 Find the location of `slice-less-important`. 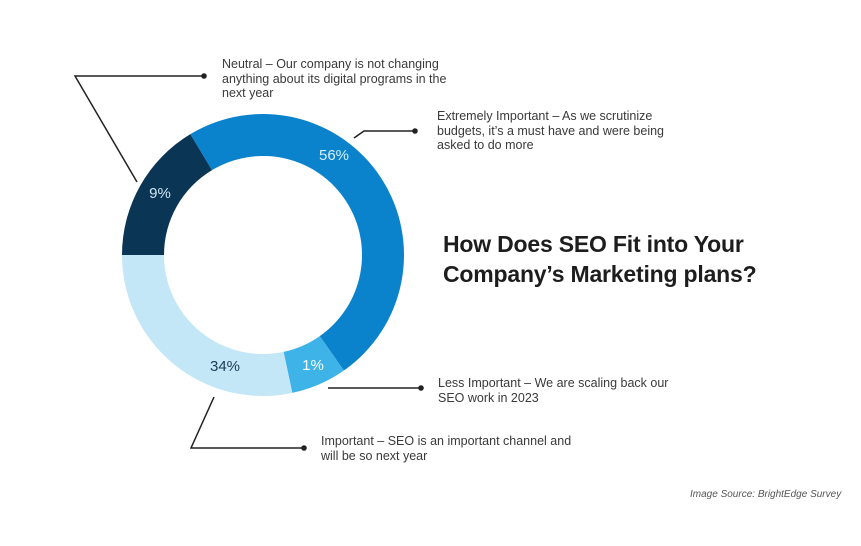

slice-less-important is located at coordinates (313, 364).